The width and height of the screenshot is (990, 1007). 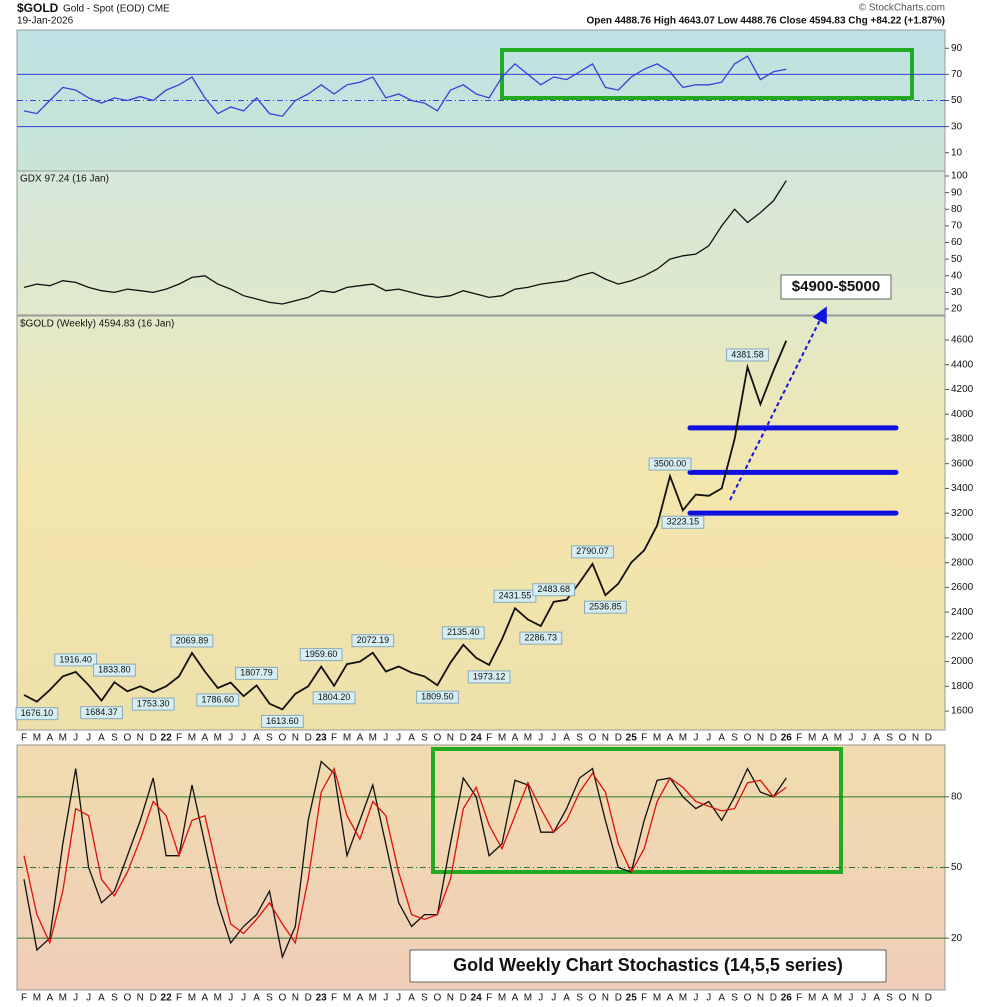 I want to click on date: 19-Jan-2026, so click(x=45, y=21).